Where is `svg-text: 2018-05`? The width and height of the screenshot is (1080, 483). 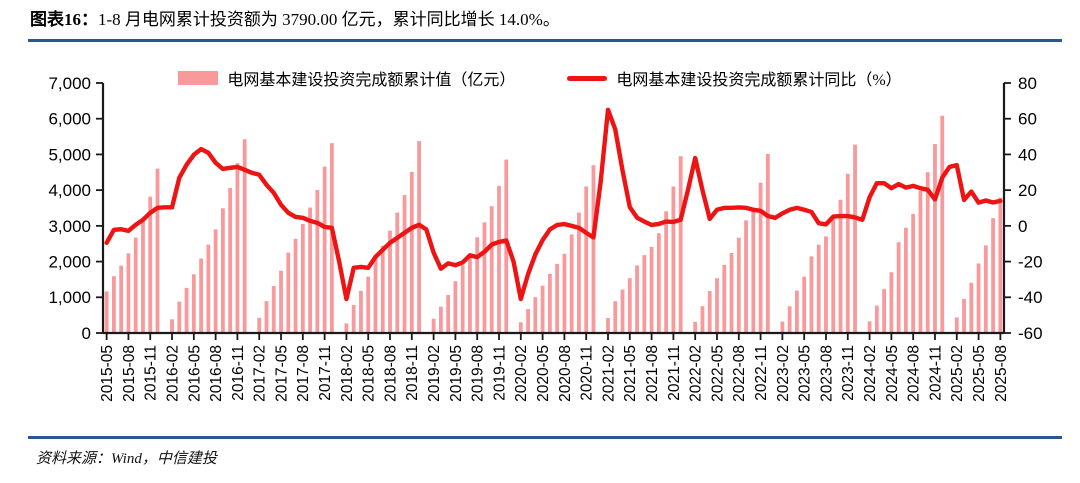
svg-text: 2018-05 is located at coordinates (369, 373).